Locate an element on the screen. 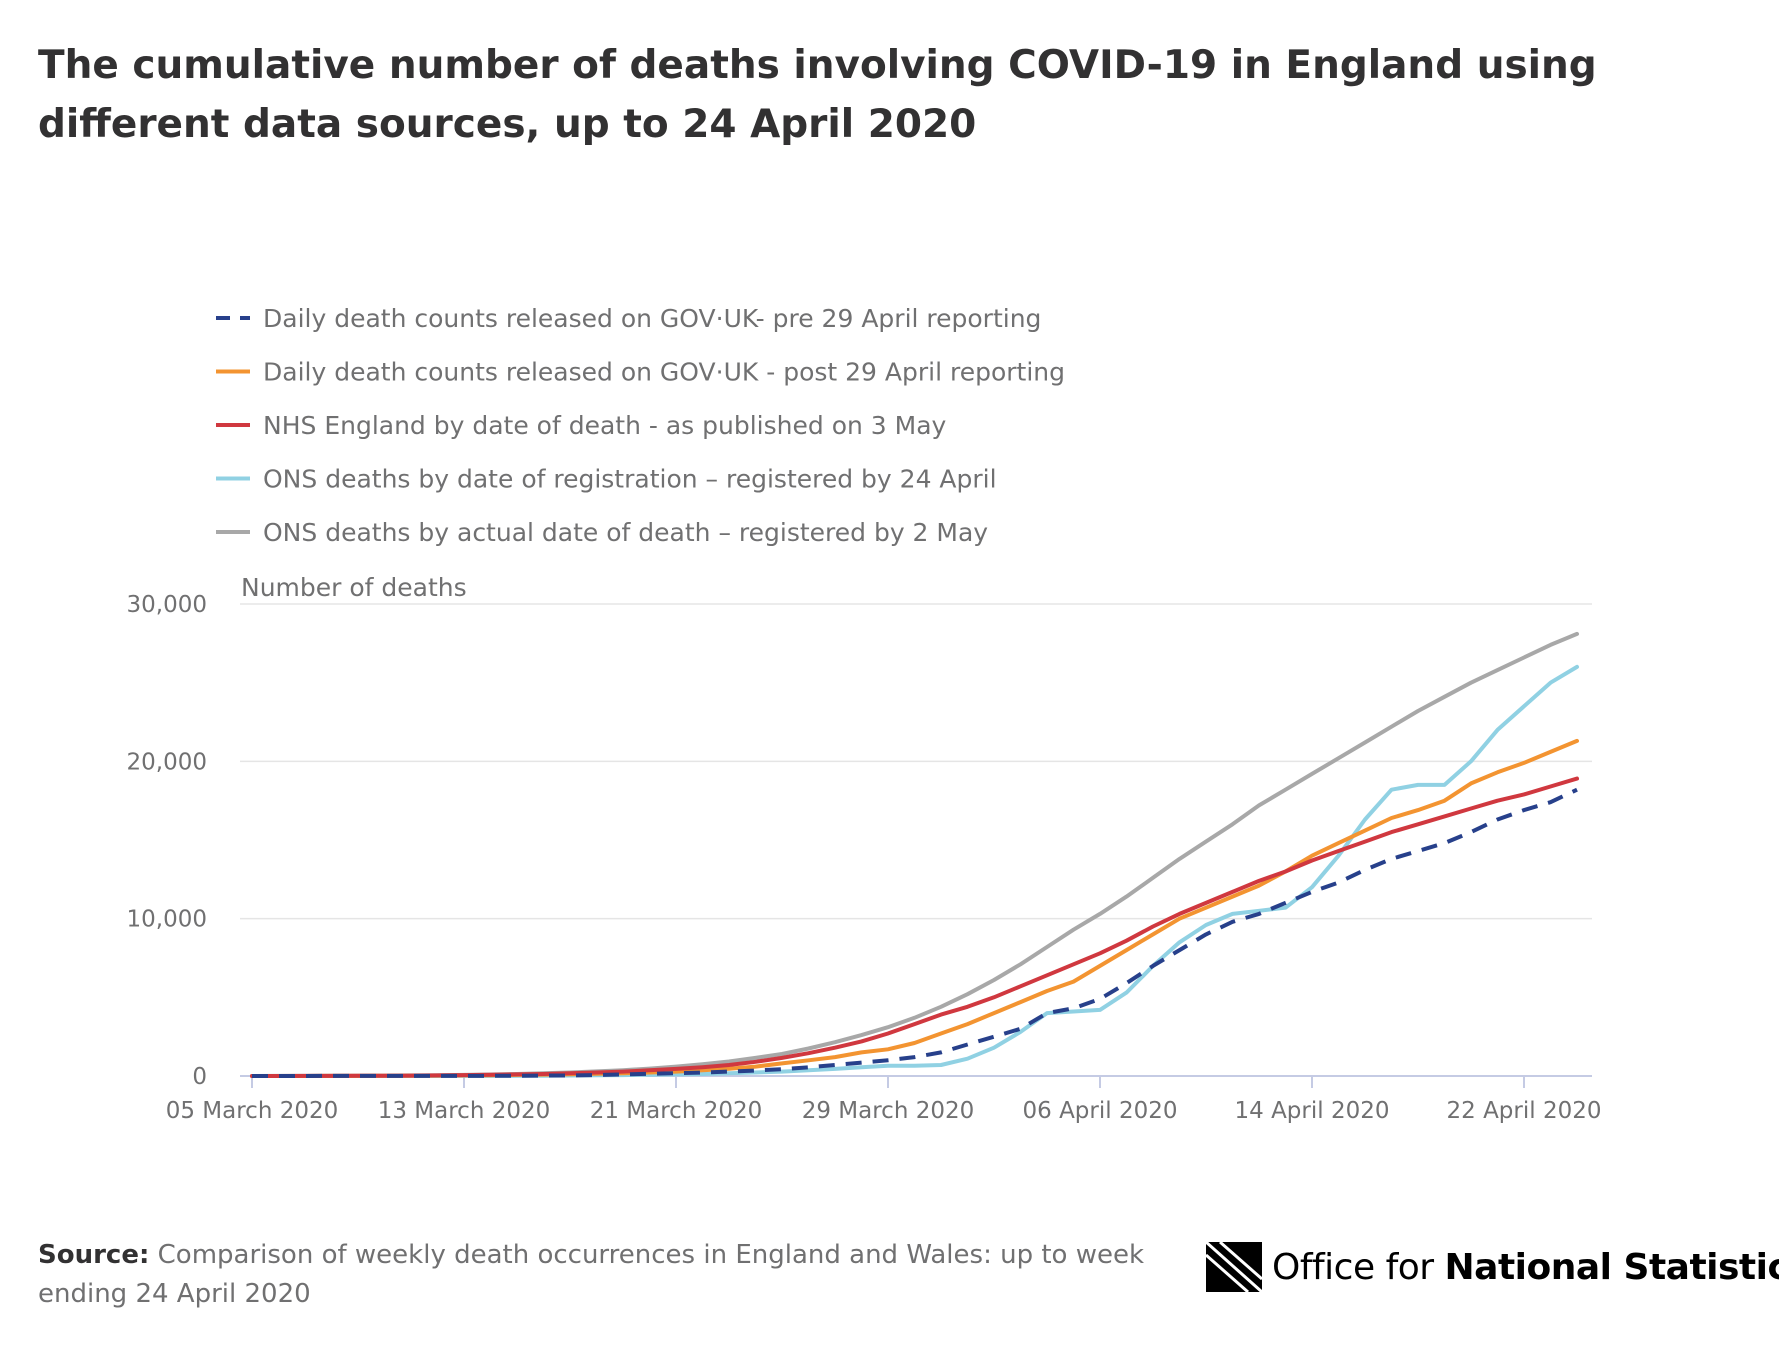  x-tick-label: 06 April 2020 is located at coordinates (1100, 1111).